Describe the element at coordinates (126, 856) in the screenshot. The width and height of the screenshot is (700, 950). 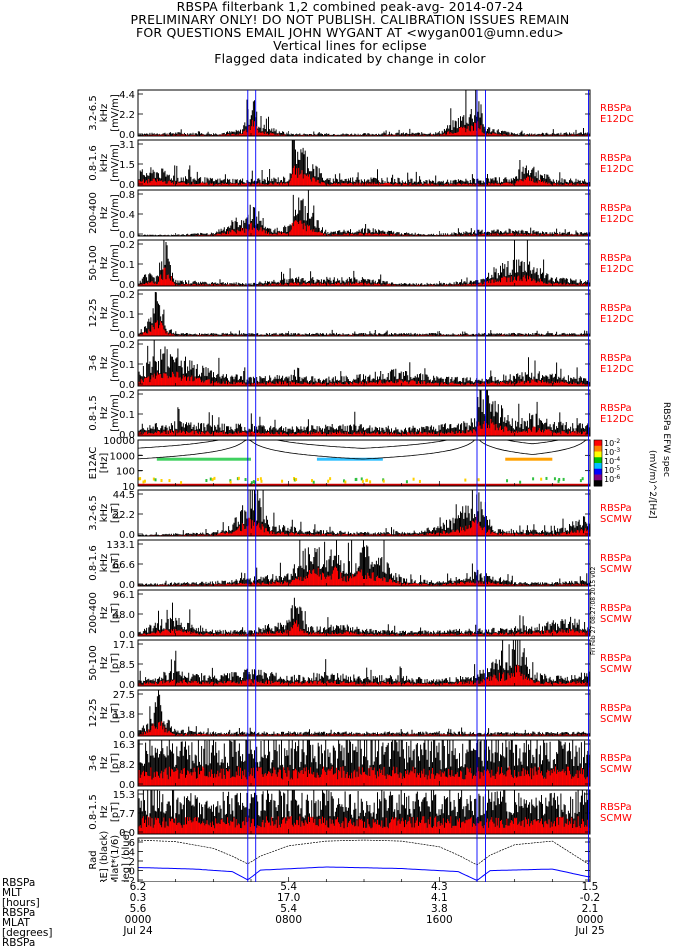
I see `y-axis-label: [deg] (blue)` at that location.